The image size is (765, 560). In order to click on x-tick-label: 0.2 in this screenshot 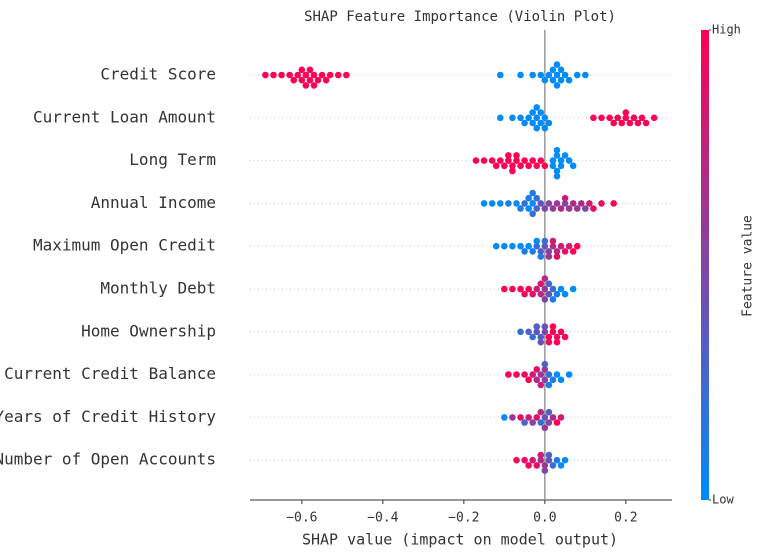, I will do `click(625, 518)`.